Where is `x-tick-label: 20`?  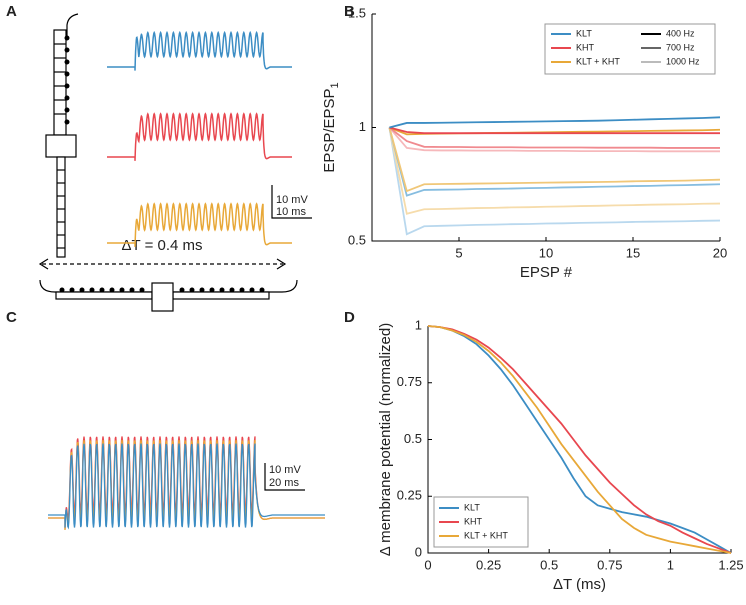 x-tick-label: 20 is located at coordinates (720, 252).